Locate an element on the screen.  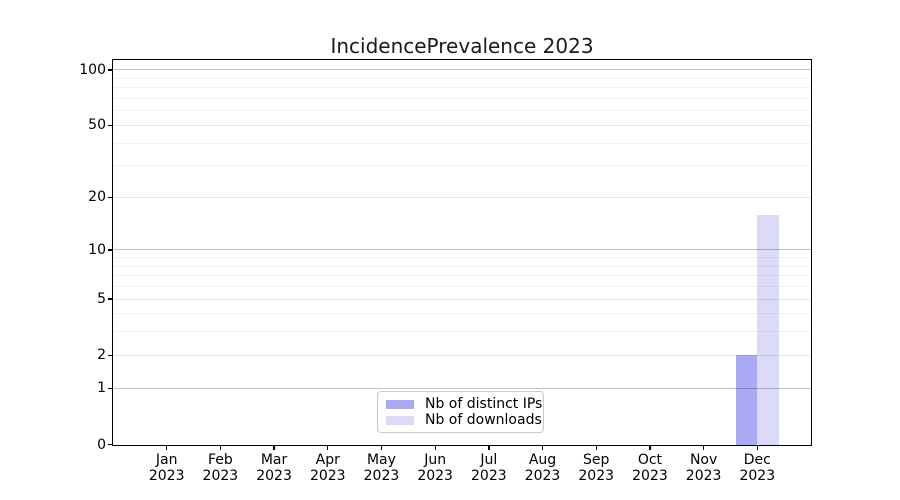
x-tick-label: Nov 2023 is located at coordinates (703, 468).